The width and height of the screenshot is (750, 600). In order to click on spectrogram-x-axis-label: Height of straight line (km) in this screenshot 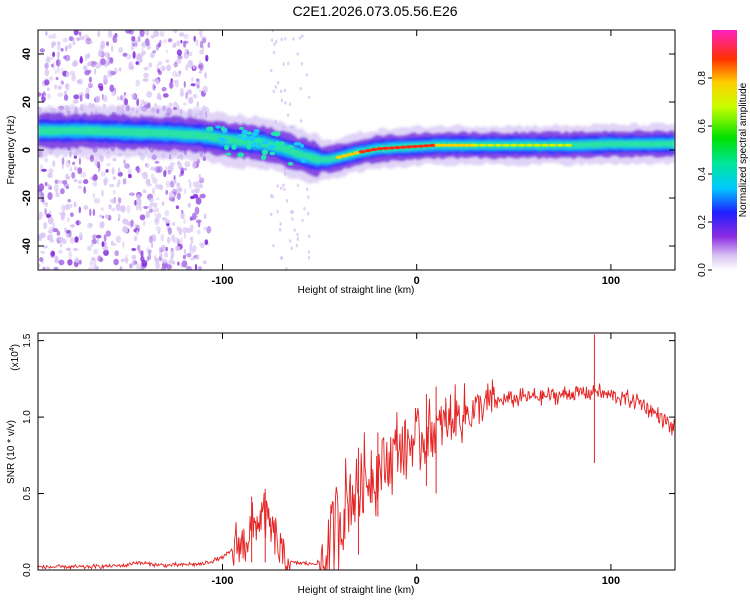, I will do `click(356, 290)`.